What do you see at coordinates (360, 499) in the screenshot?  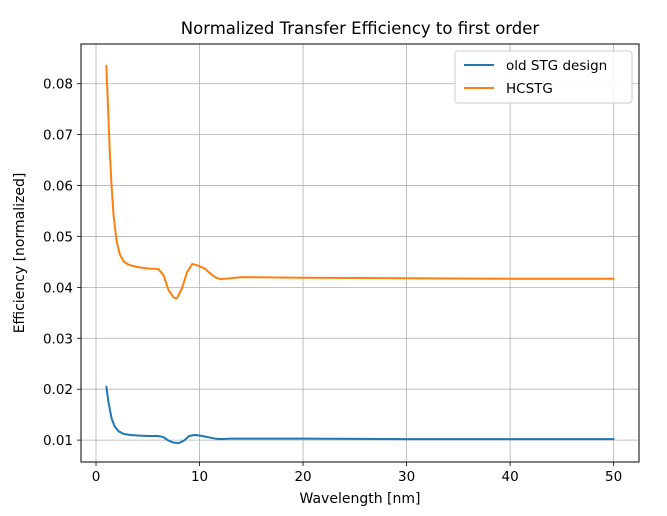 I see `x-axis-label: Wavelength [nm]` at bounding box center [360, 499].